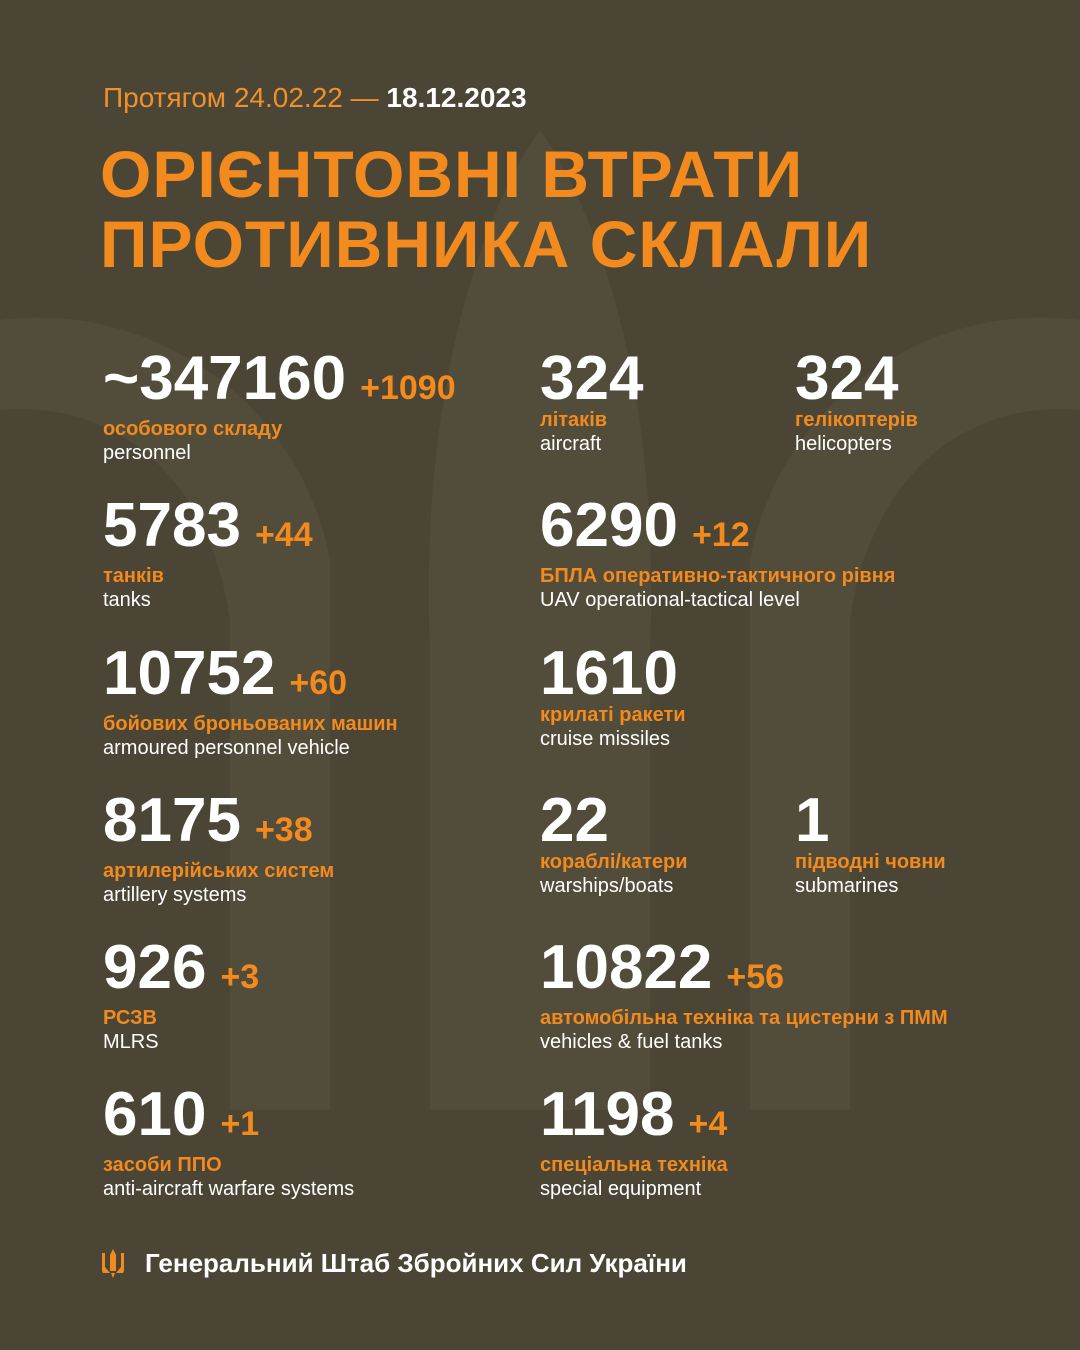 This screenshot has width=1080, height=1350. I want to click on stat-row: 10752 +60, so click(250, 678).